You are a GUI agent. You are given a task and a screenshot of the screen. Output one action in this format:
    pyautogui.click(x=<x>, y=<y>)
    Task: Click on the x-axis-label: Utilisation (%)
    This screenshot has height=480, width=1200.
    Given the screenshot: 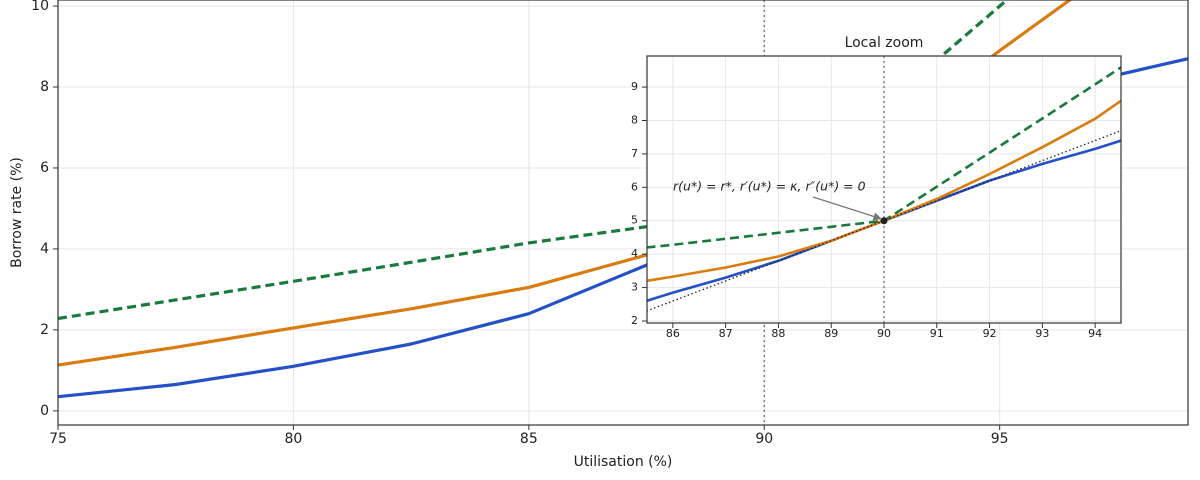 What is the action you would take?
    pyautogui.click(x=623, y=462)
    